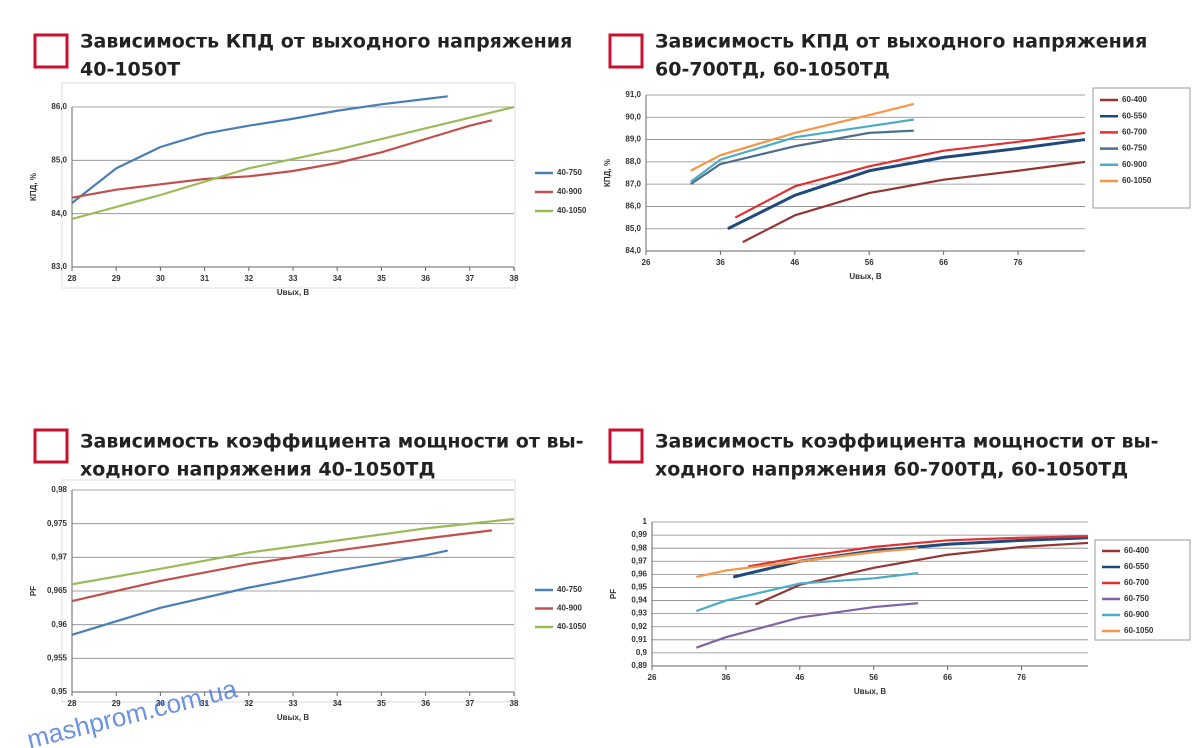 Image resolution: width=1198 pixels, height=748 pixels. I want to click on watermark: mashprom.com.ua, so click(132, 710).